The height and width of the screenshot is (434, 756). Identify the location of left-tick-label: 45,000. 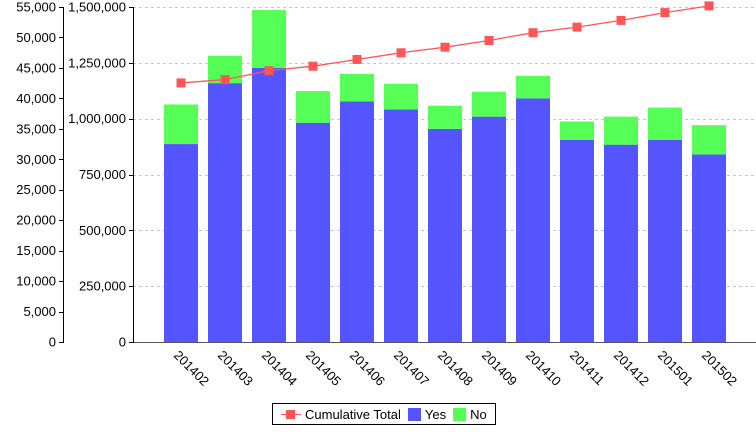
(36, 67).